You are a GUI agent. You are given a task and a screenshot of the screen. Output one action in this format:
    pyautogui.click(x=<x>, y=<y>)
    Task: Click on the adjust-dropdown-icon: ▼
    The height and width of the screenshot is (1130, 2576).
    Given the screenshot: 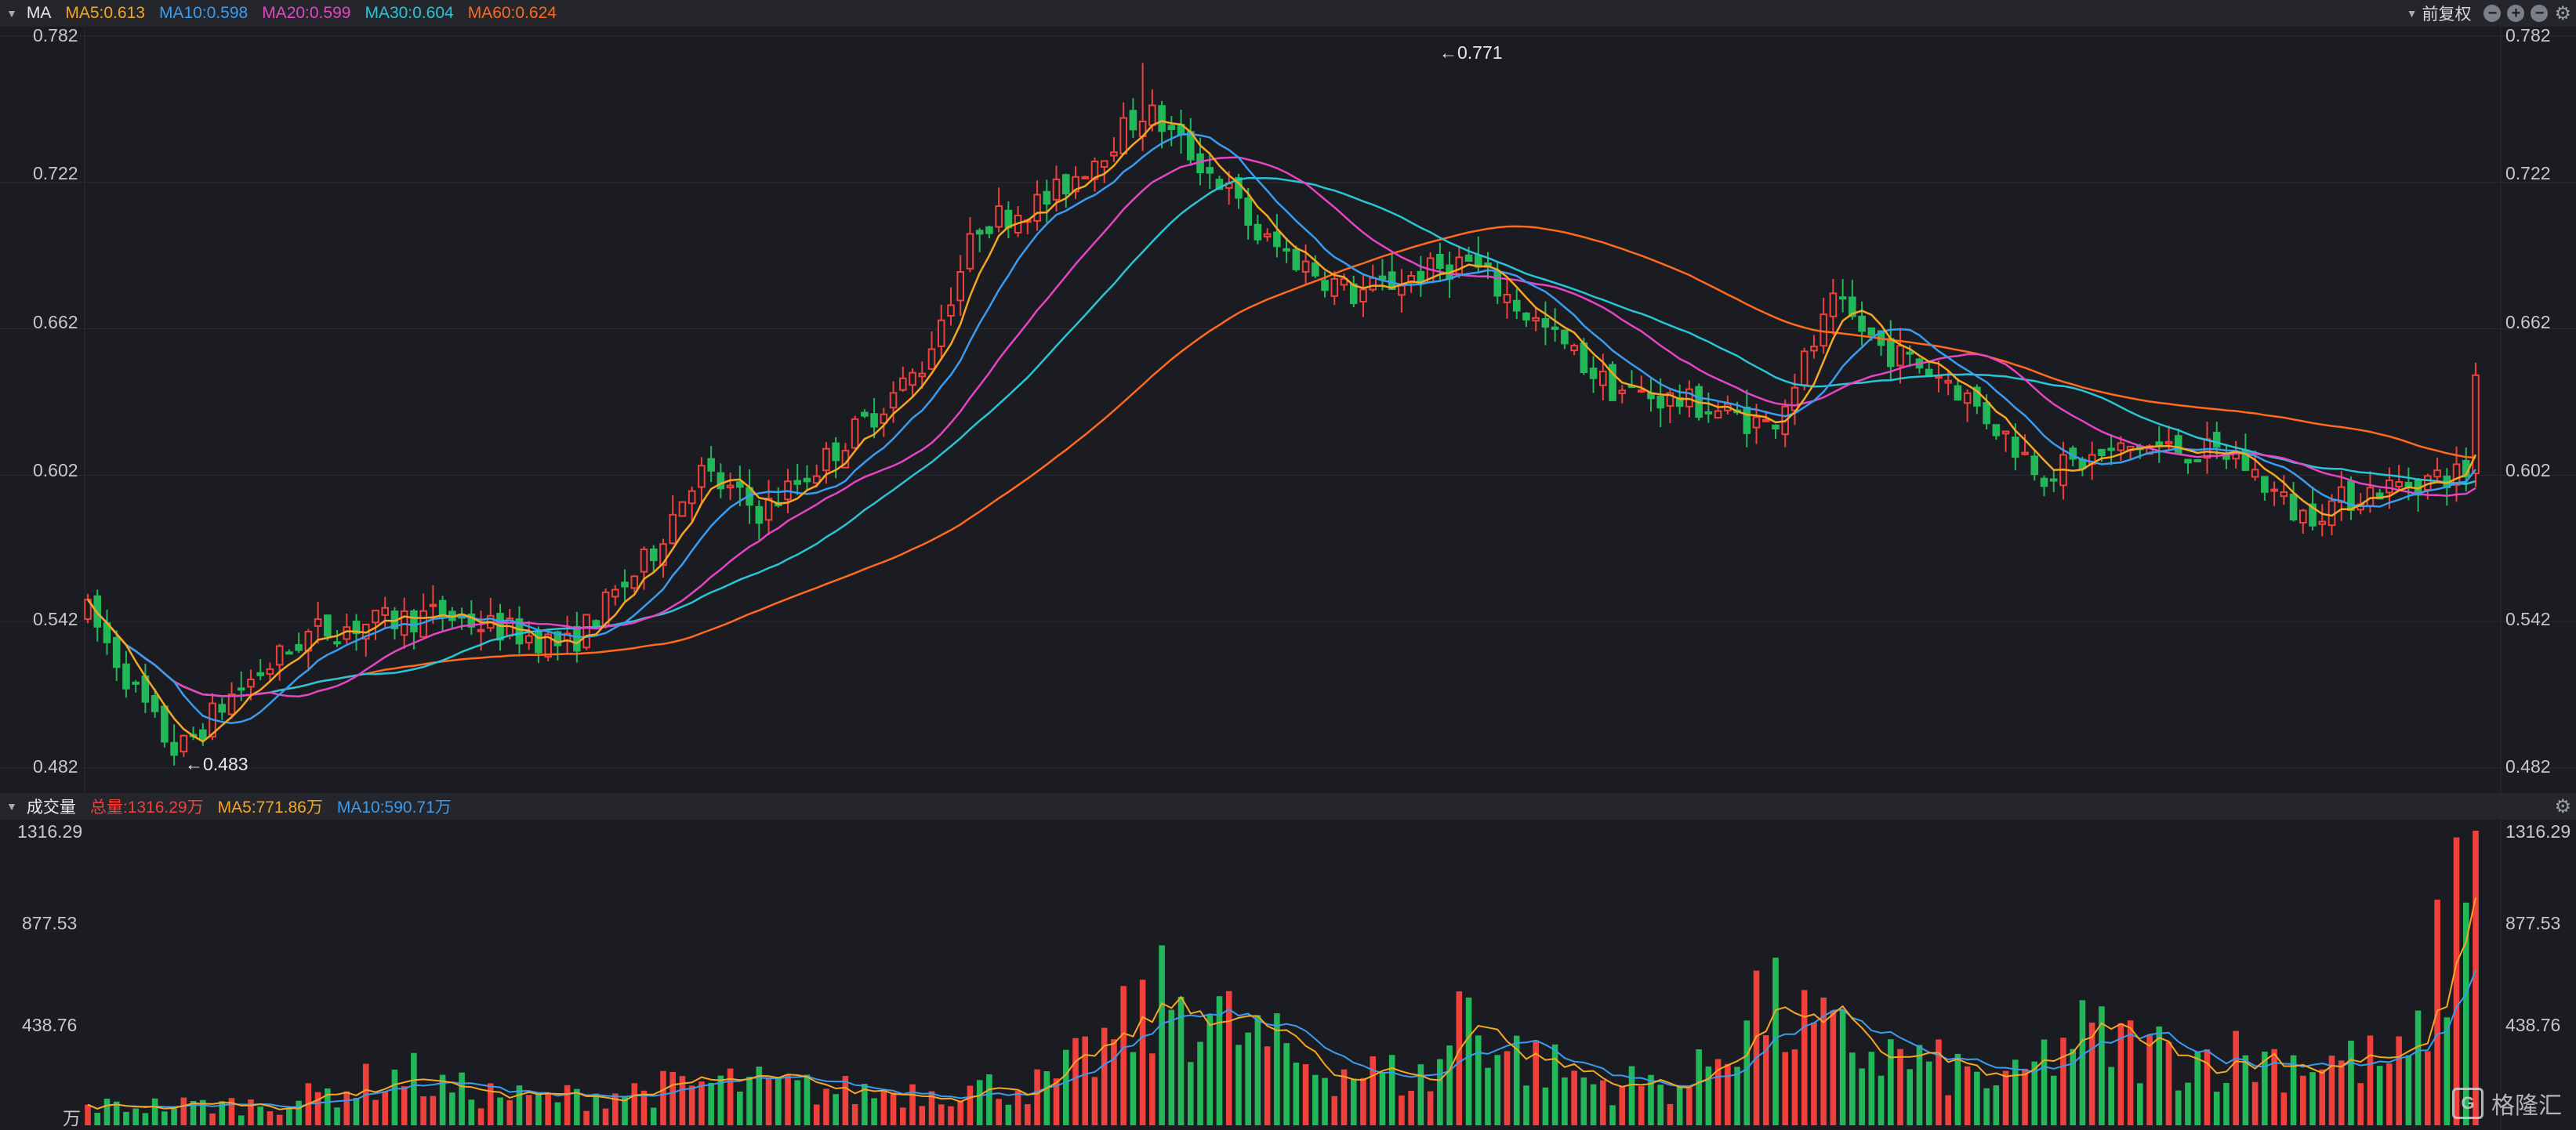 What is the action you would take?
    pyautogui.click(x=2412, y=13)
    